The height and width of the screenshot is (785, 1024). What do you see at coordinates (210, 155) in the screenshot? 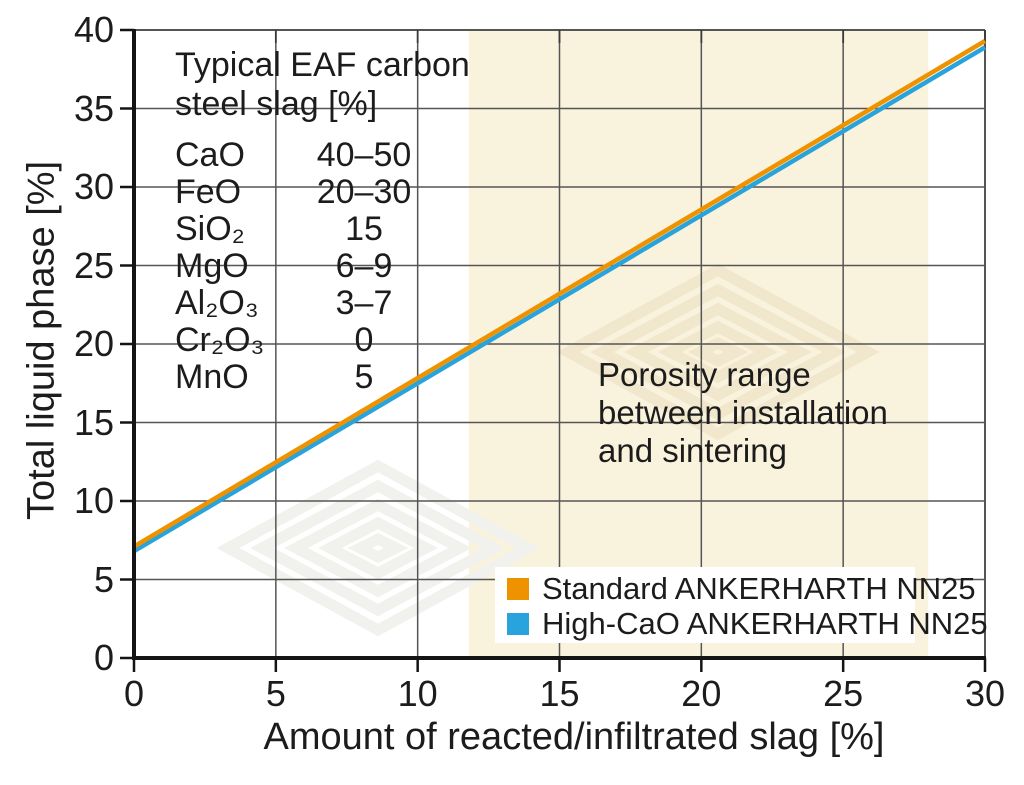
I see `slag-row-name: CaO` at bounding box center [210, 155].